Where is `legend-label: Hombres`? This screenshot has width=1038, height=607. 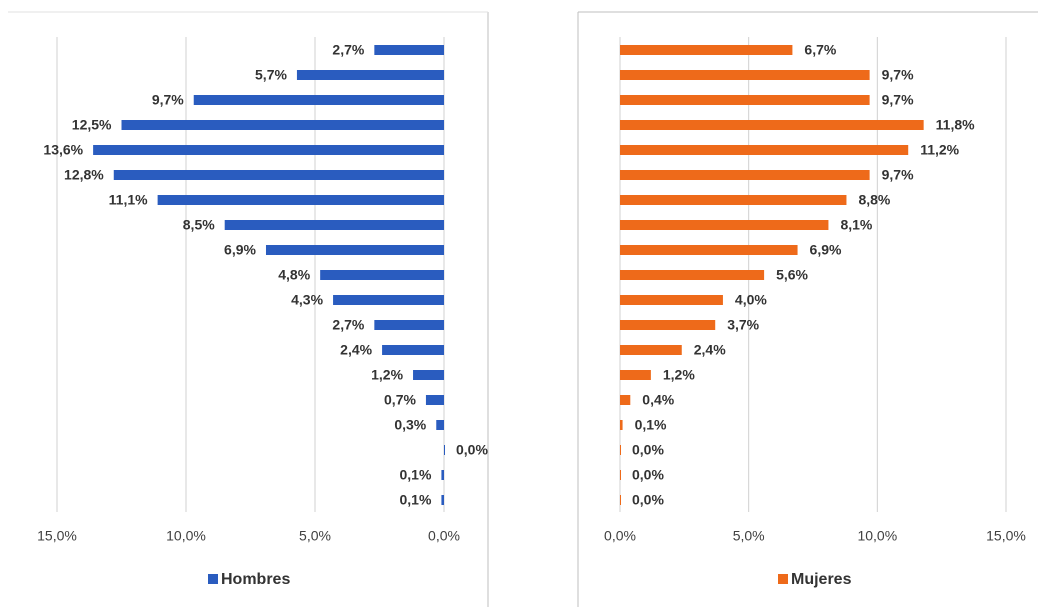
legend-label: Hombres is located at coordinates (255, 579).